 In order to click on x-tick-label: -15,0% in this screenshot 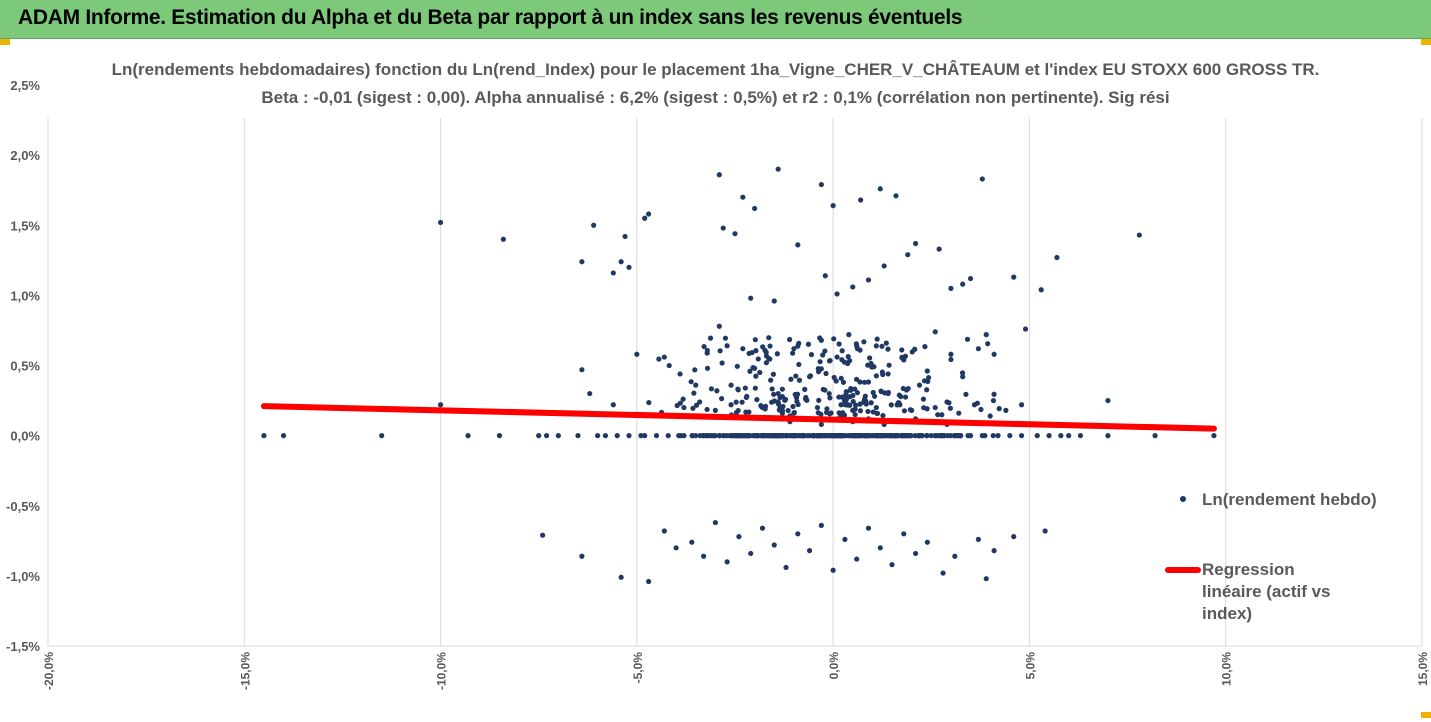, I will do `click(245, 671)`.